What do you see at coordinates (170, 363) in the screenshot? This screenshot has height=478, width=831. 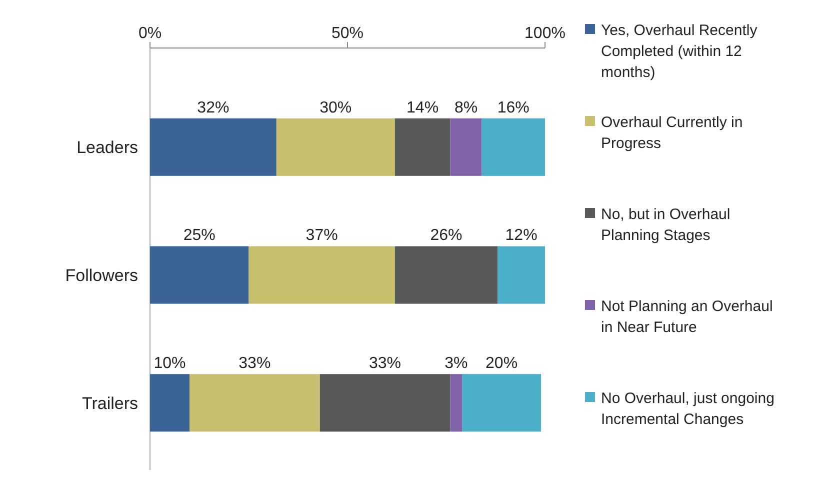 I see `data-label: 10%` at bounding box center [170, 363].